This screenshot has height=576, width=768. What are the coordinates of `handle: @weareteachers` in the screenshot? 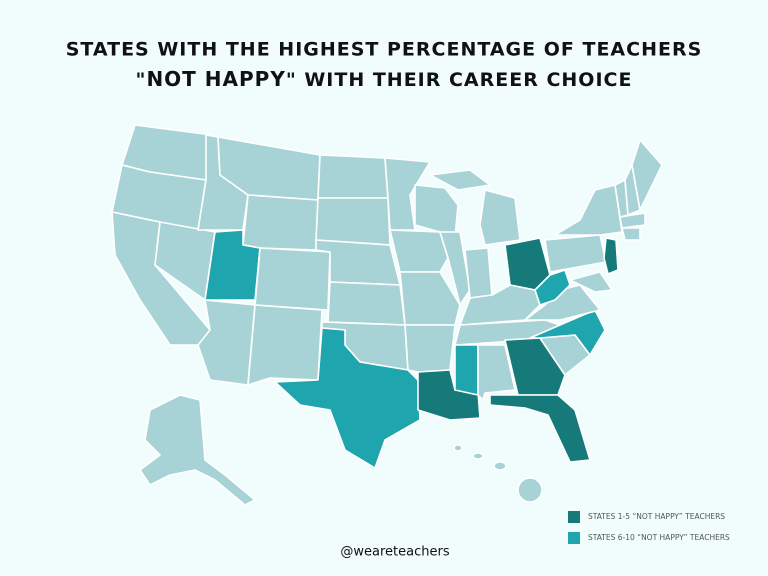 It's located at (394, 552).